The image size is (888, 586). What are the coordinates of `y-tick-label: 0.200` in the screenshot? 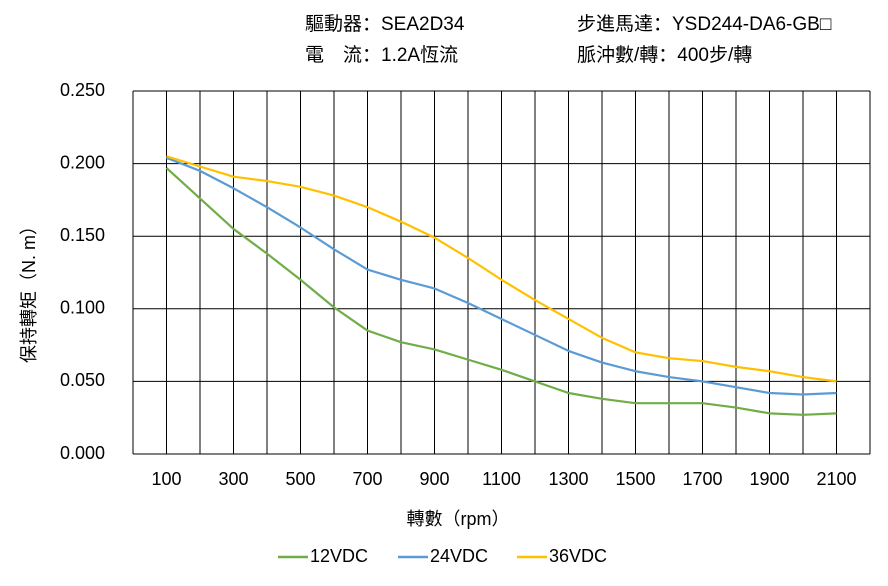 It's located at (82, 162).